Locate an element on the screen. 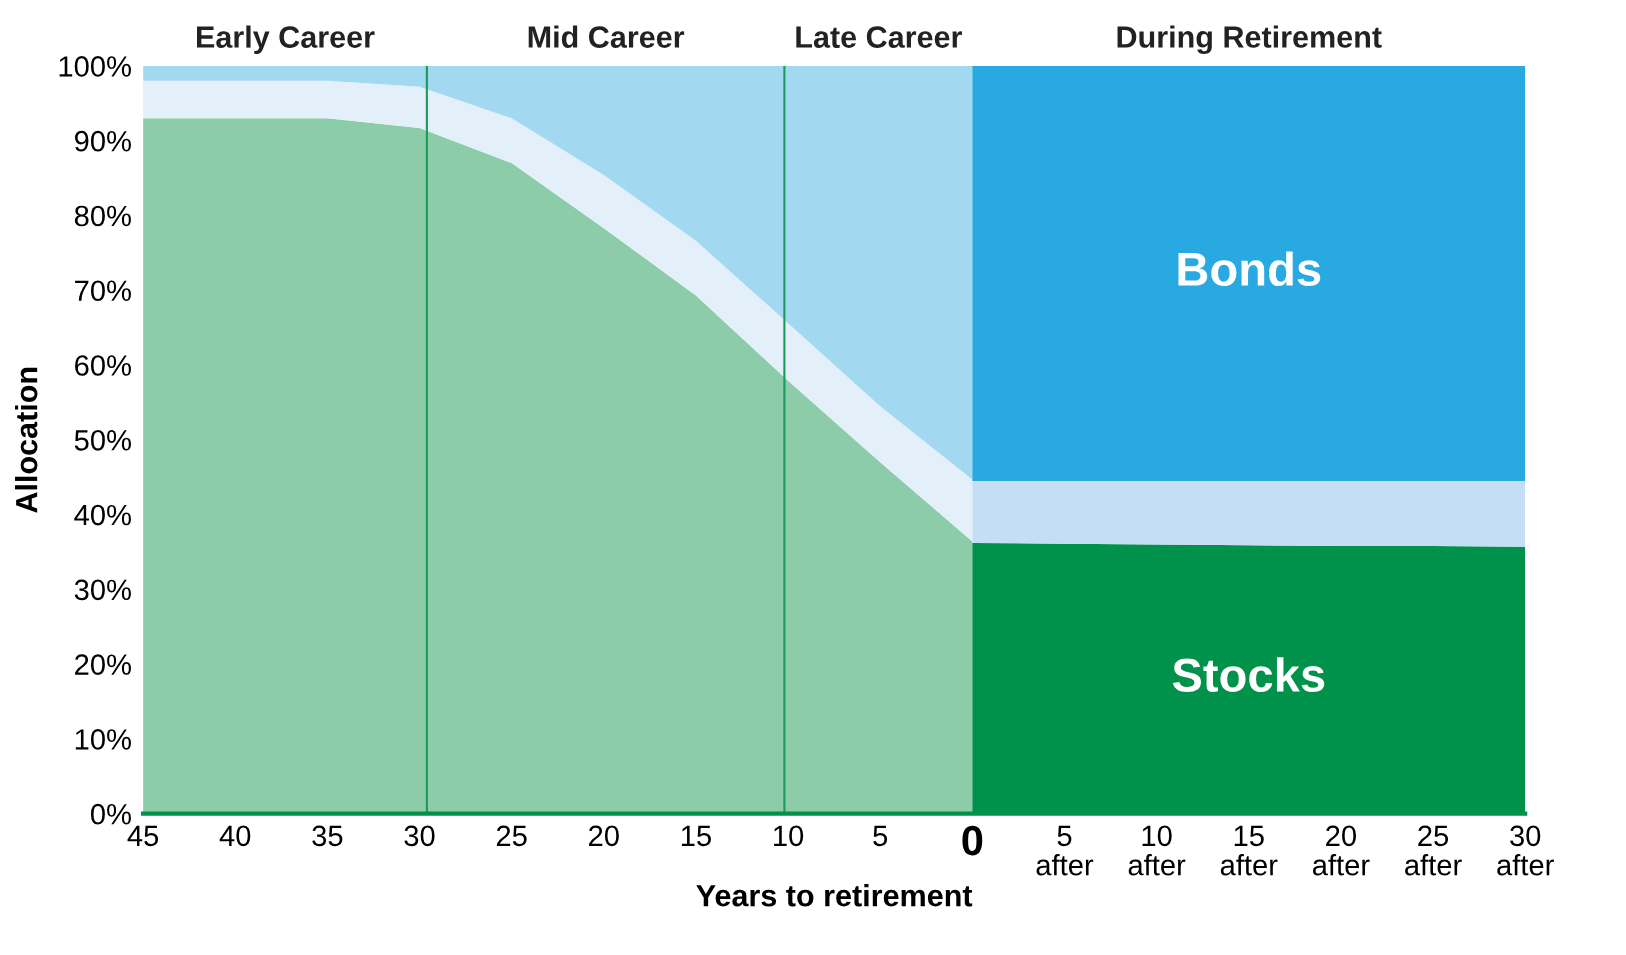  text: Early Career is located at coordinates (286, 39).